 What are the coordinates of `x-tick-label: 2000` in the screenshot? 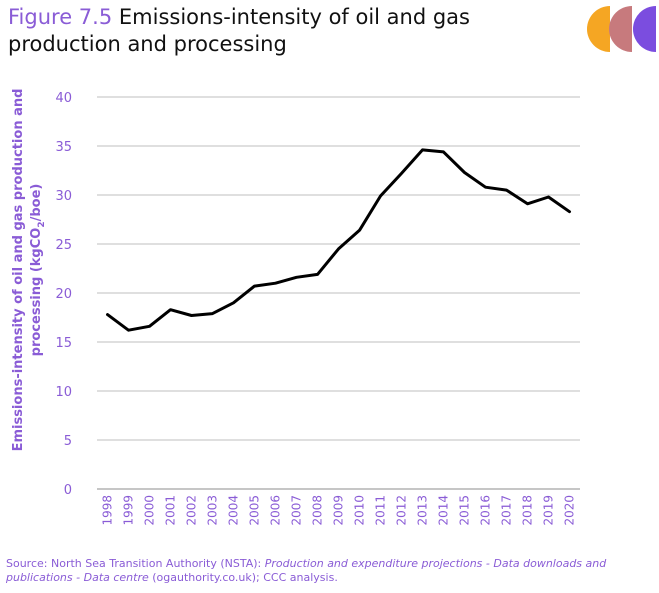 It's located at (150, 510).